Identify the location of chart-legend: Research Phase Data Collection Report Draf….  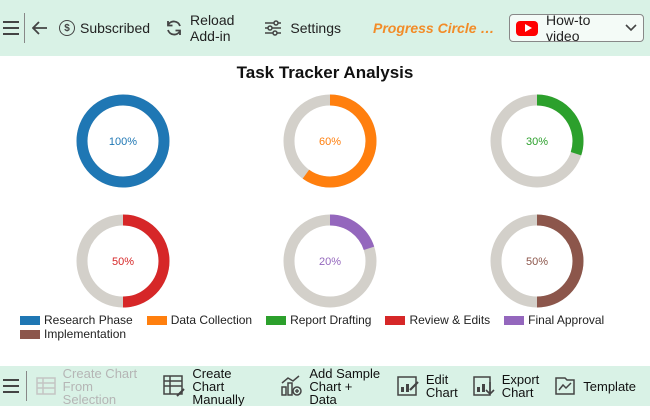
(330, 327).